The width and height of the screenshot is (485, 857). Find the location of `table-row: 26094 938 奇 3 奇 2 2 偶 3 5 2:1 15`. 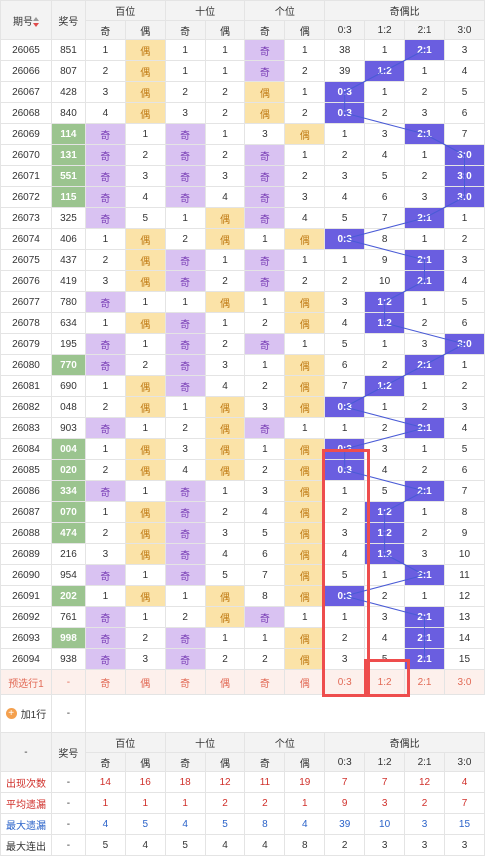

table-row: 26094 938 奇 3 奇 2 2 偶 3 5 2:1 15 is located at coordinates (242, 659).